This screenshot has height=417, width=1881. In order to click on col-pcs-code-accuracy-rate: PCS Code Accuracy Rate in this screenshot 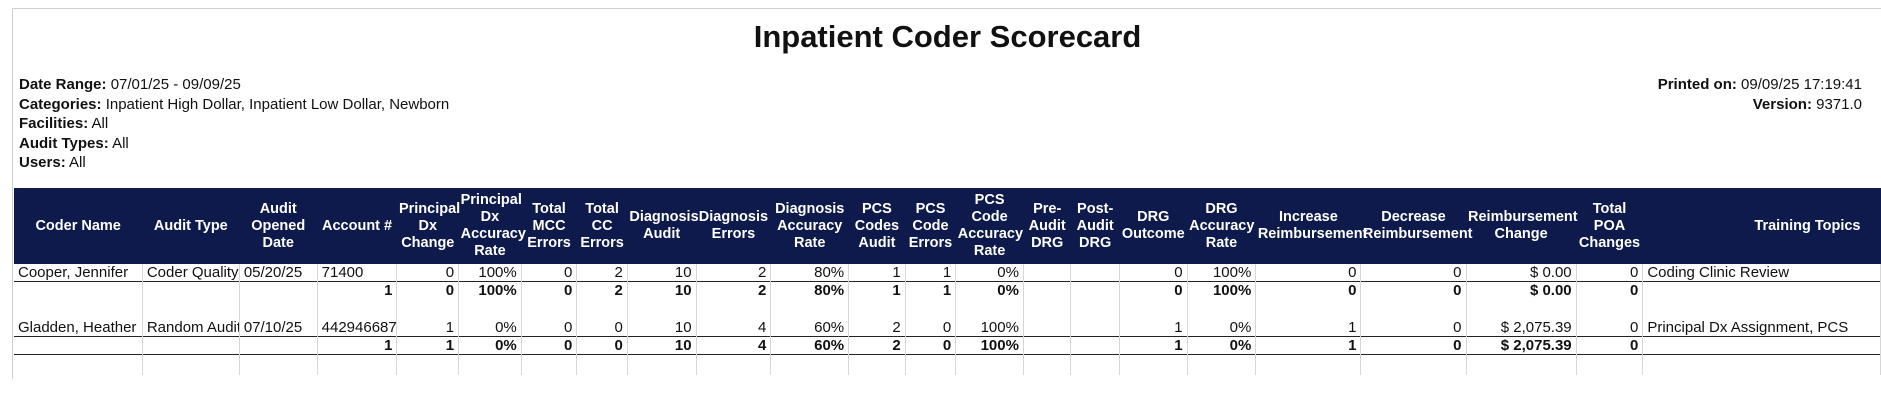, I will do `click(989, 226)`.